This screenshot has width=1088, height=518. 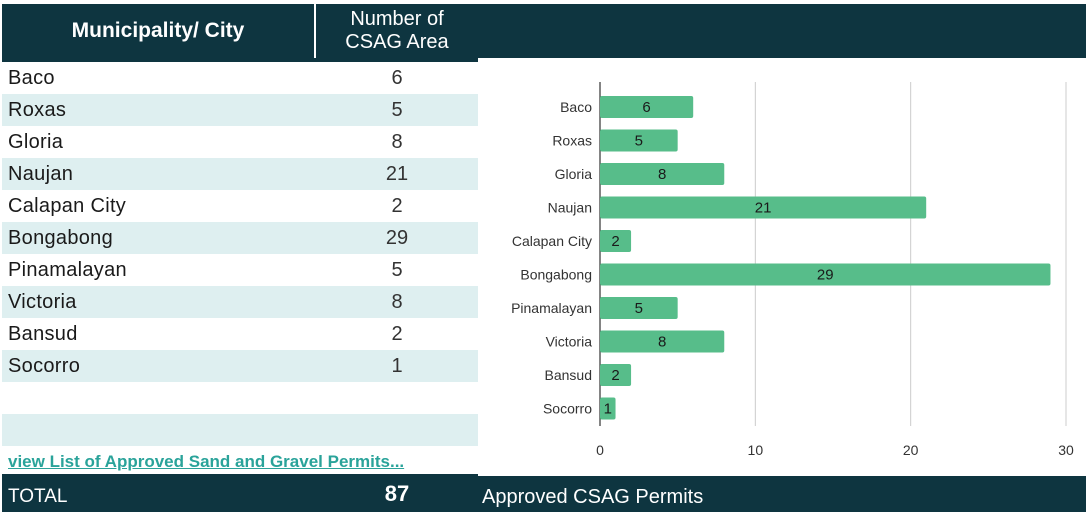 What do you see at coordinates (41, 174) in the screenshot?
I see `row-name: Naujan` at bounding box center [41, 174].